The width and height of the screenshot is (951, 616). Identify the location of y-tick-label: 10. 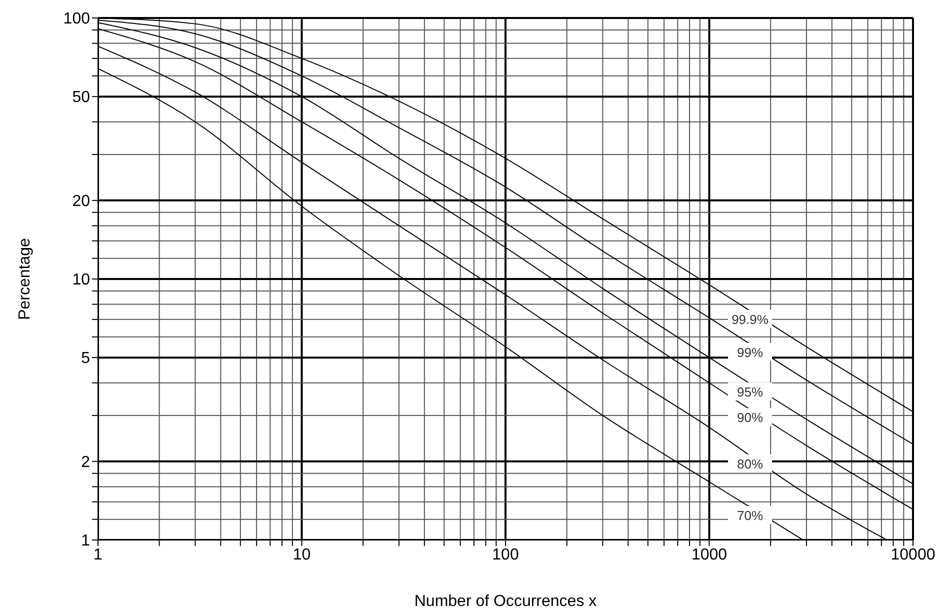
(81, 280).